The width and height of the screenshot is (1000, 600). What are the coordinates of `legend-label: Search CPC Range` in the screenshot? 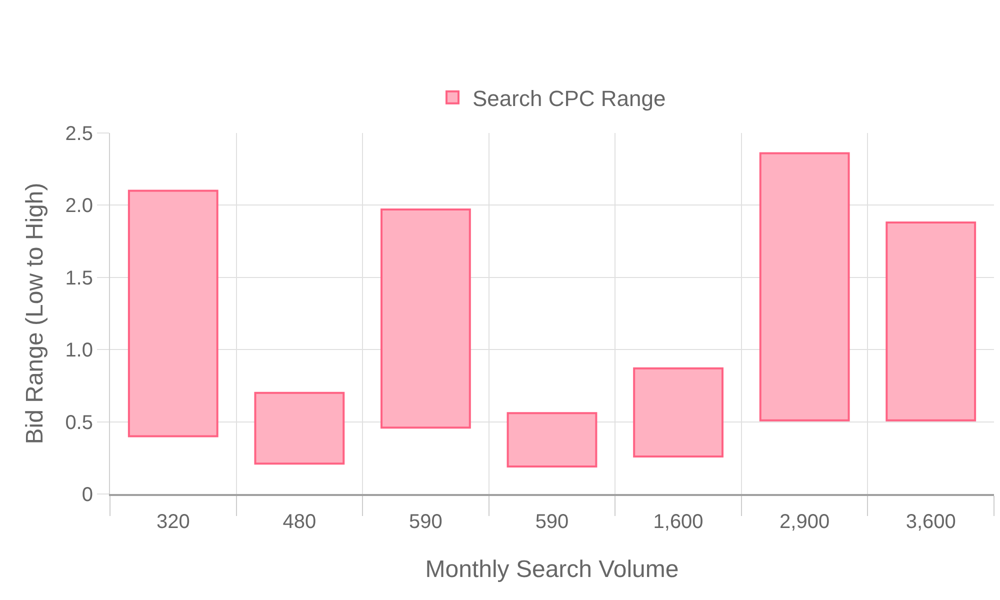 It's located at (569, 98).